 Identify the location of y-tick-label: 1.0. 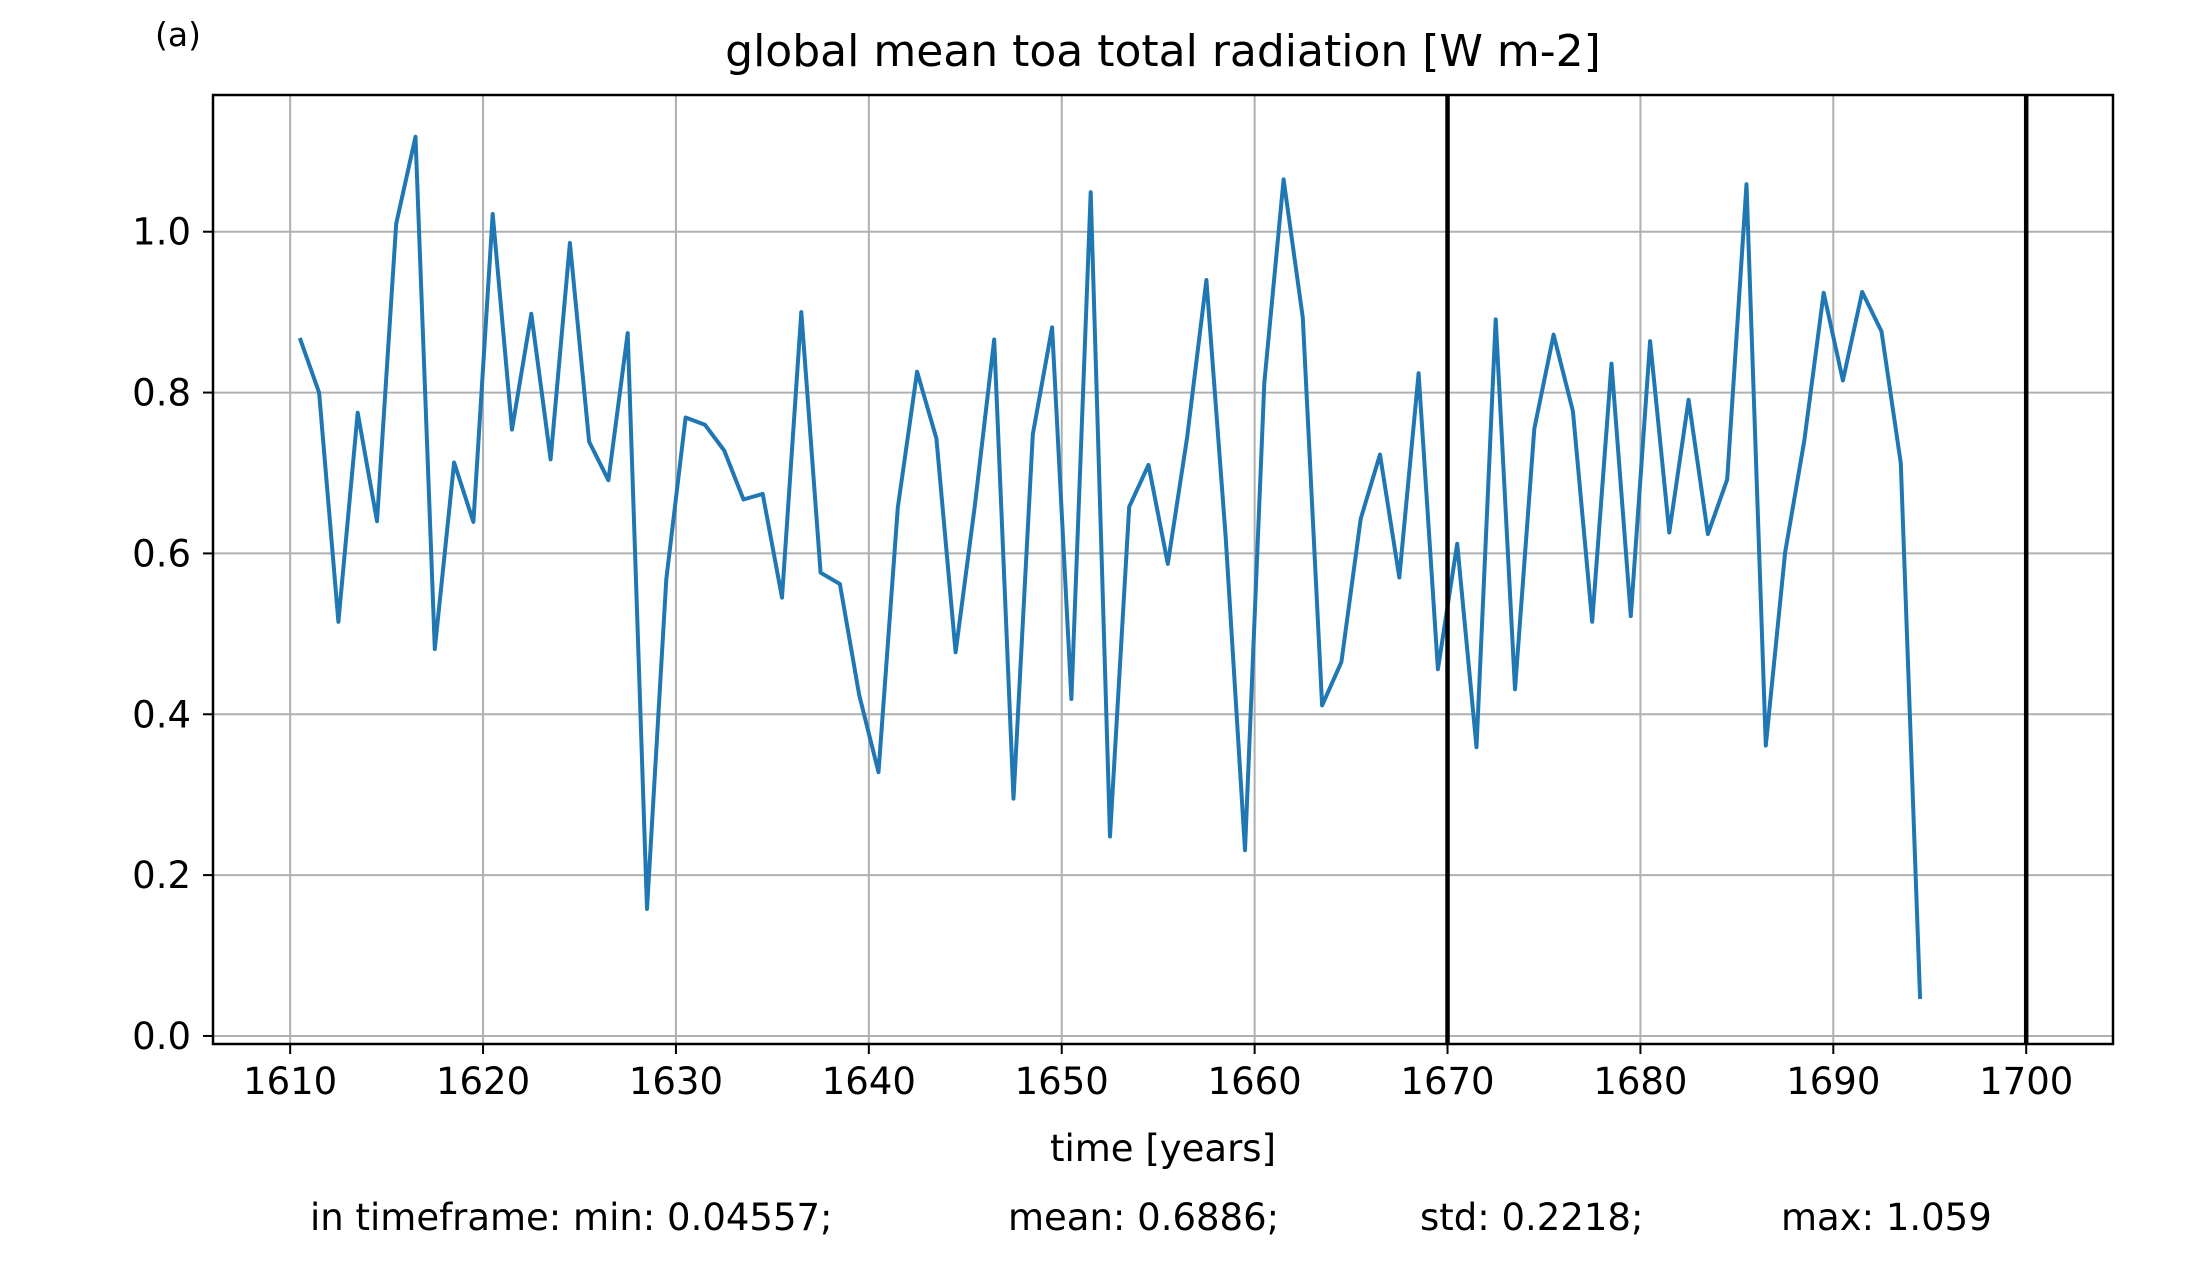
(161, 232).